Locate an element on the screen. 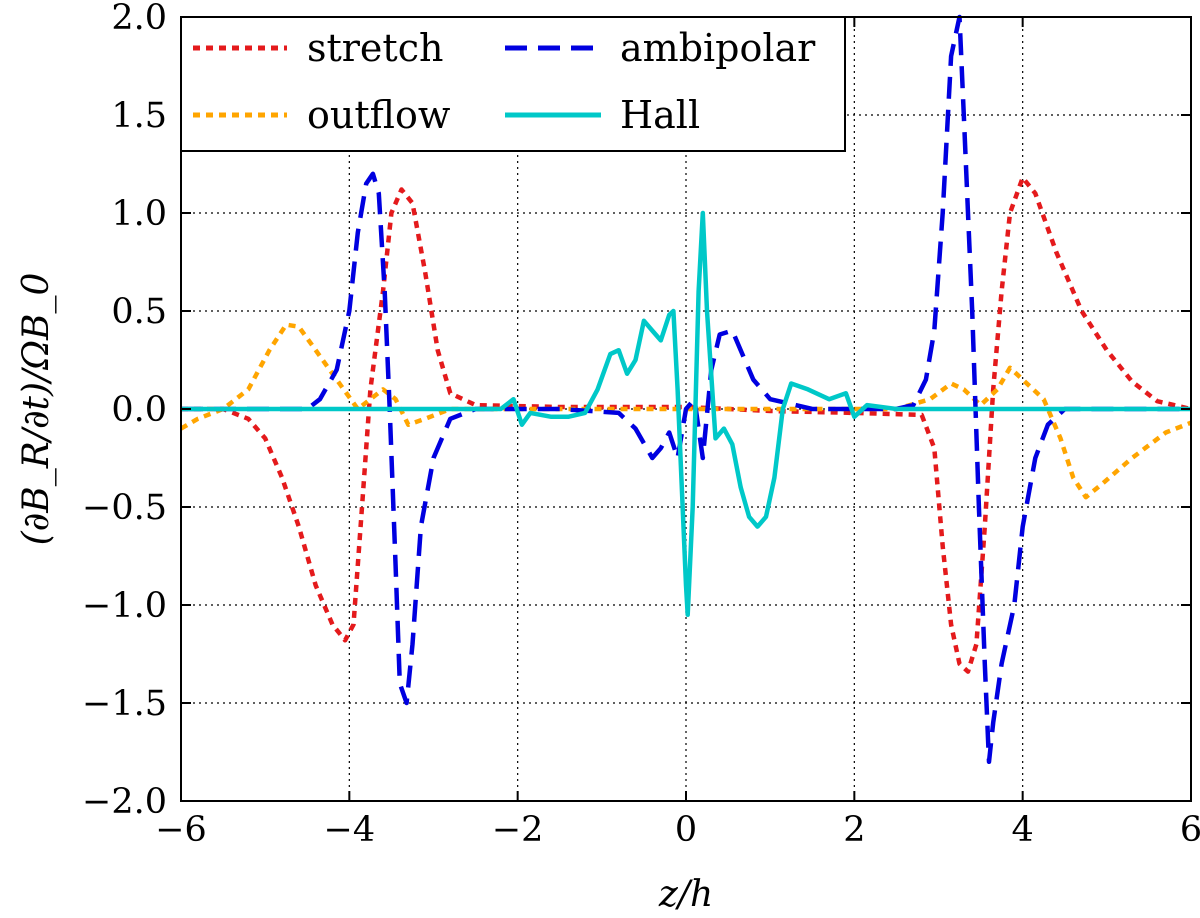 This screenshot has height=918, width=1200. x-axis-label: z/h is located at coordinates (685, 894).